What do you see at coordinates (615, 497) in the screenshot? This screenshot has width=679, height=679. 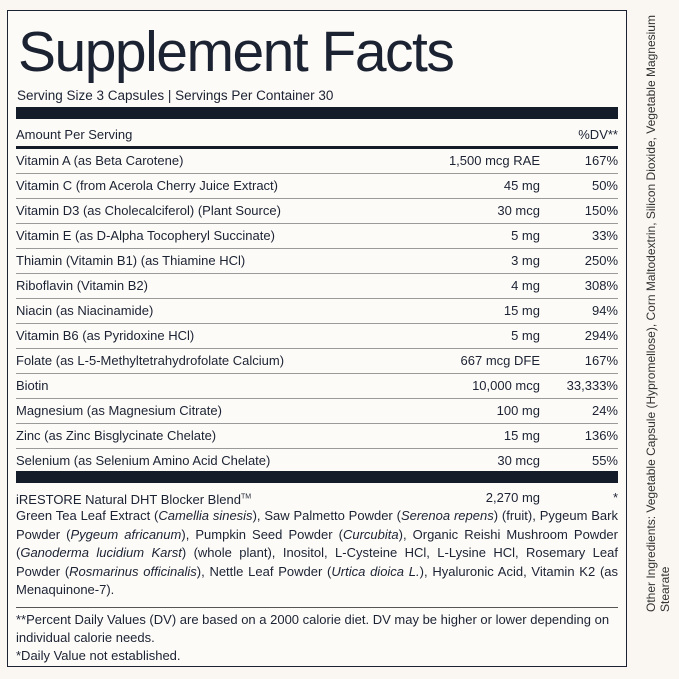 I see `blend-dv: *` at bounding box center [615, 497].